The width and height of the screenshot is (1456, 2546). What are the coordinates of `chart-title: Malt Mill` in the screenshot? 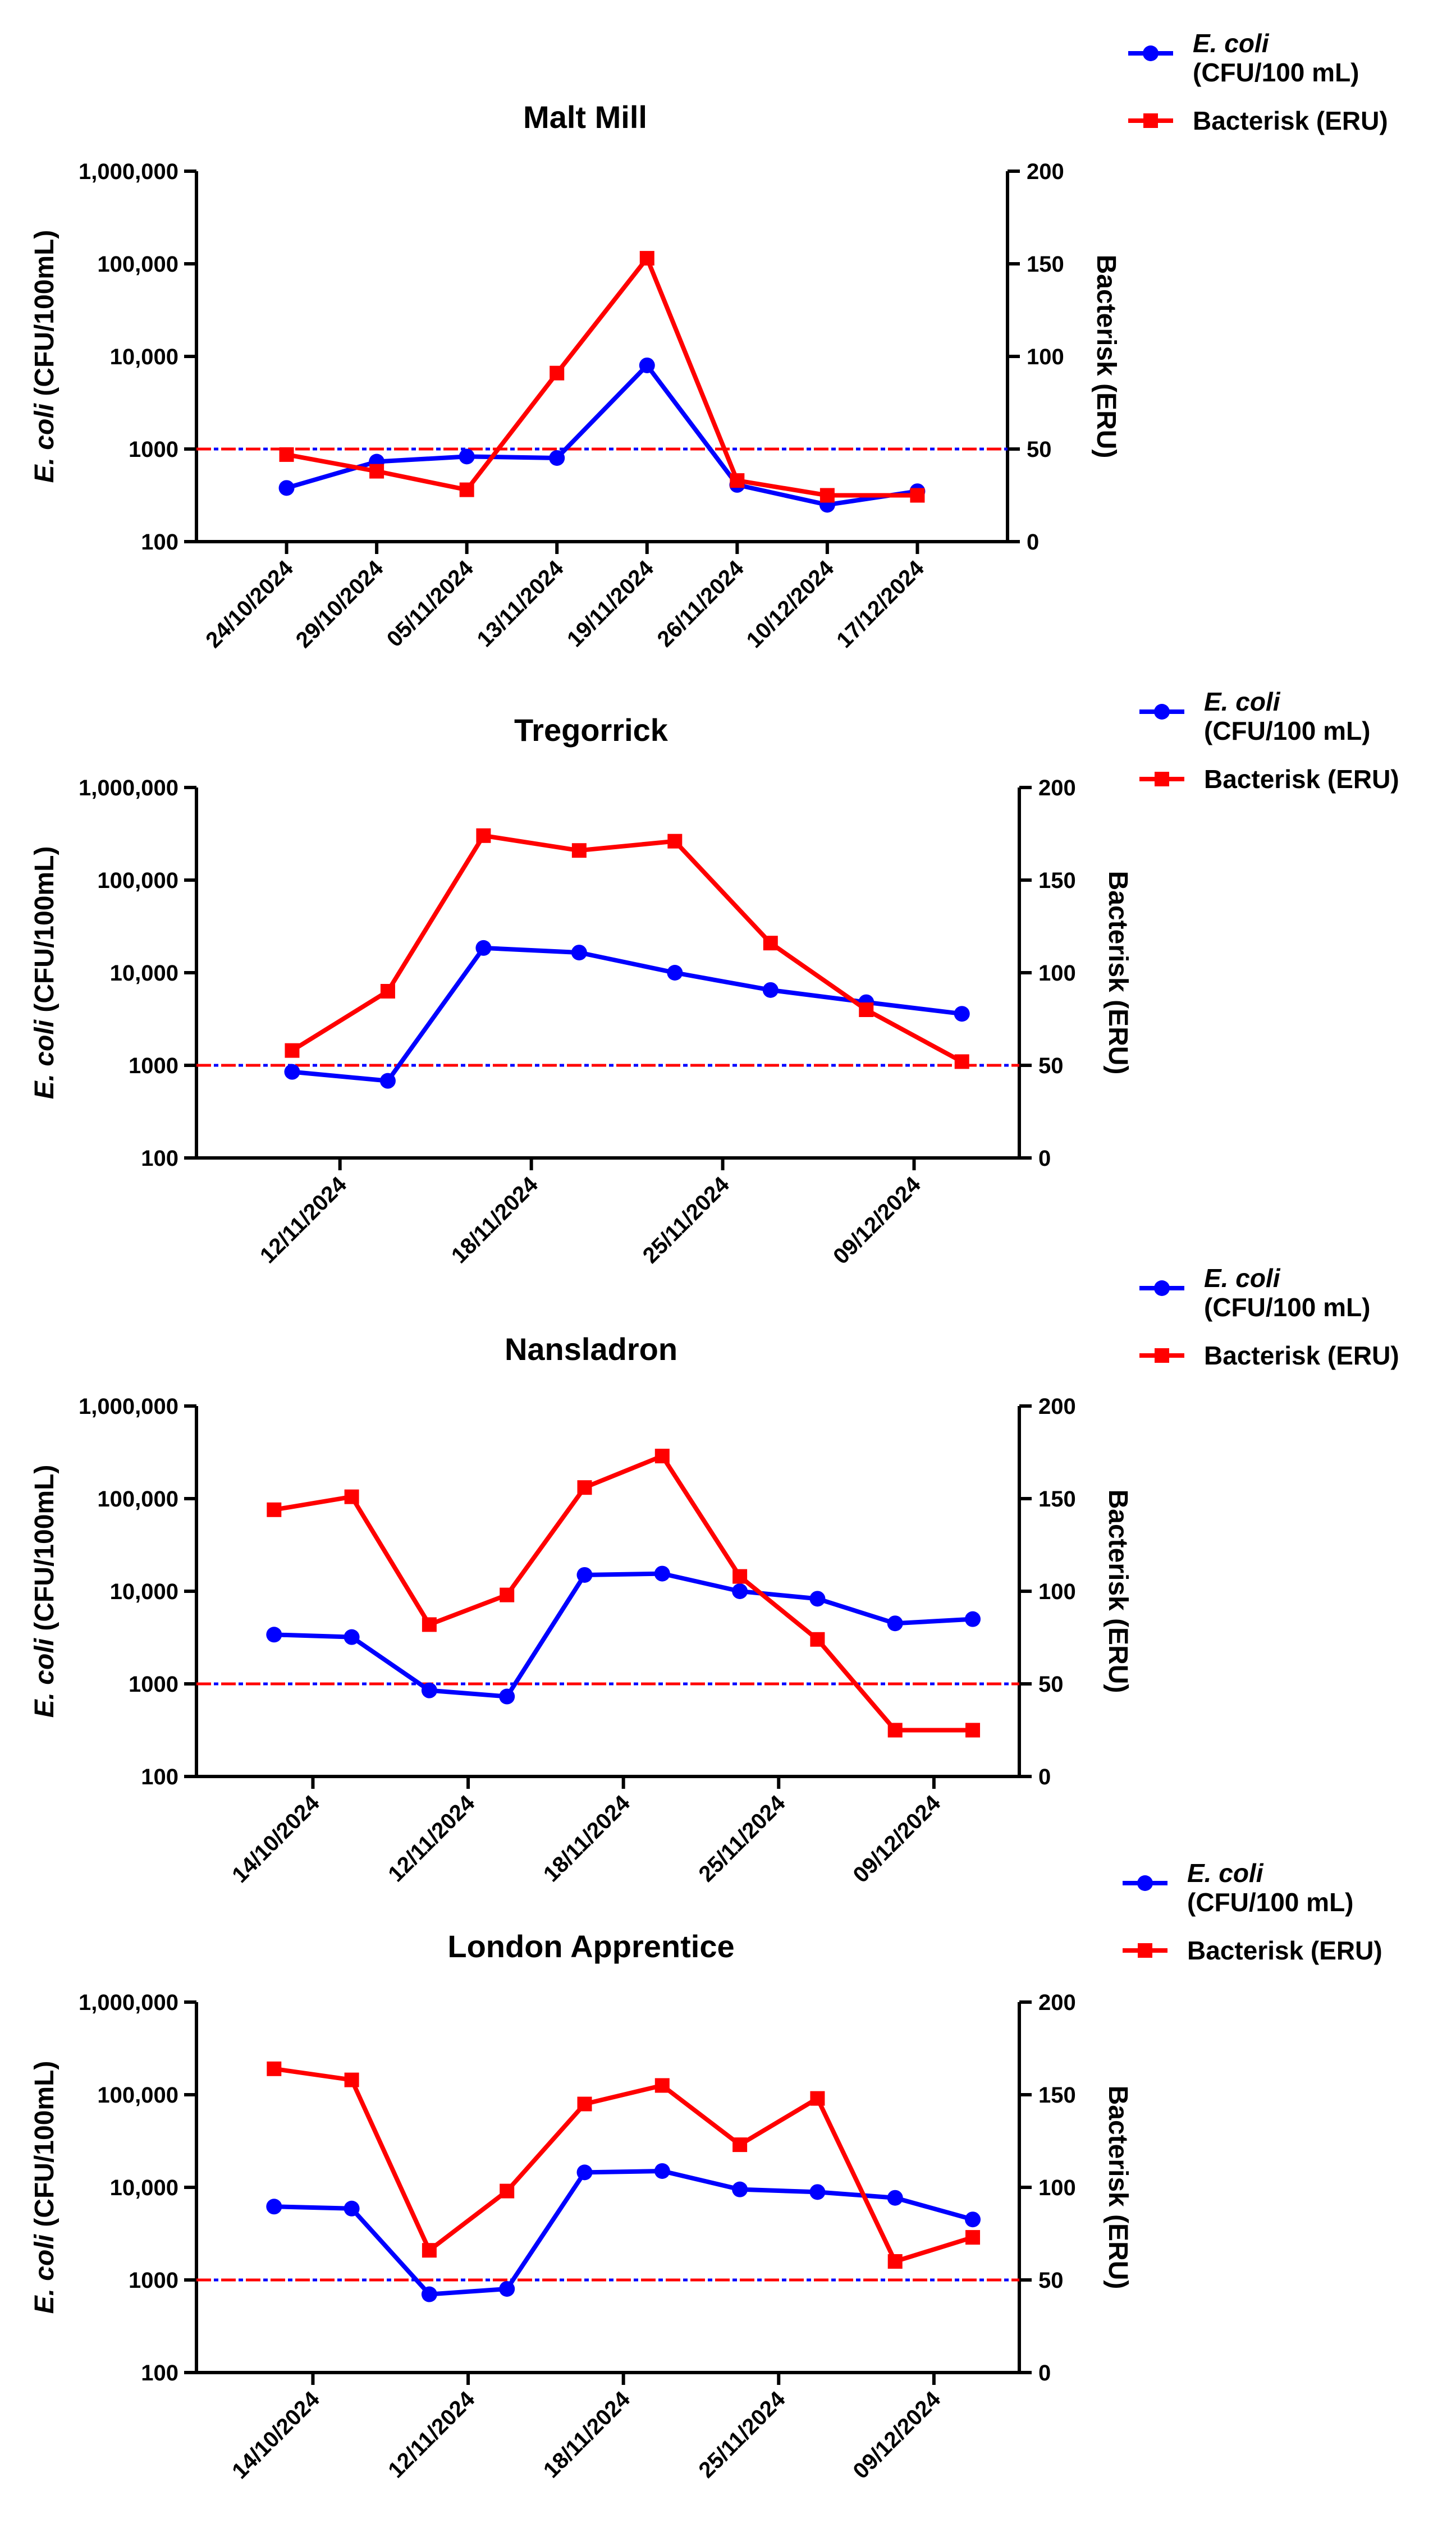 It's located at (585, 117).